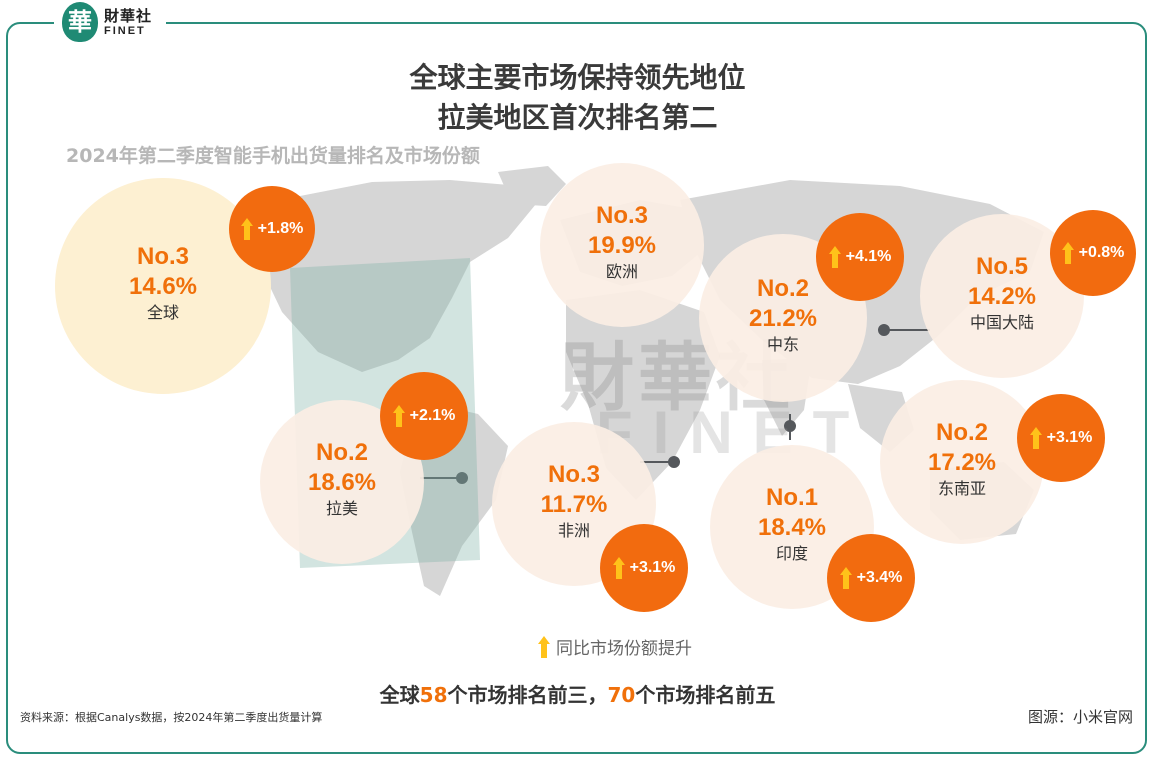 The image size is (1155, 776). I want to click on bubble-label-africa: No.3 11.7% 非洲, so click(574, 501).